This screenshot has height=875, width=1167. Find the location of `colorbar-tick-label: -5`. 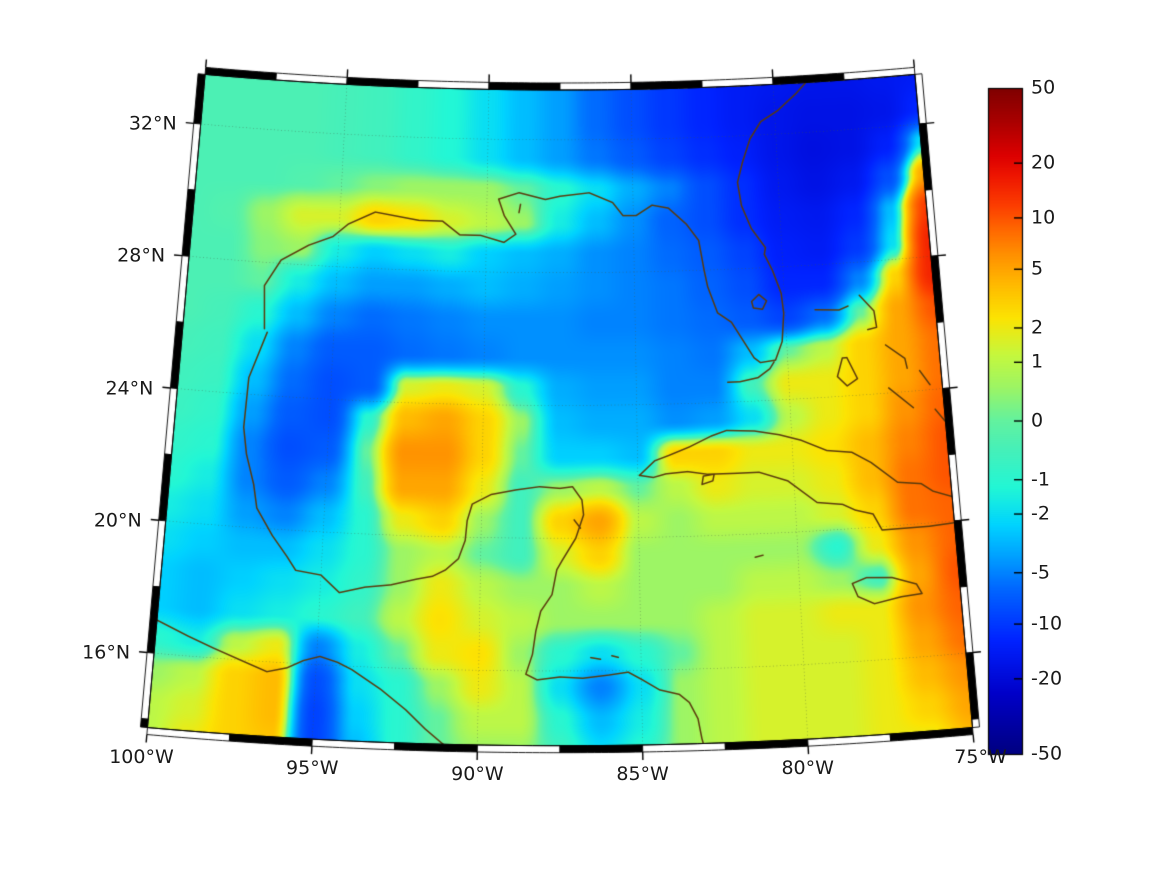

colorbar-tick-label: -5 is located at coordinates (1040, 572).